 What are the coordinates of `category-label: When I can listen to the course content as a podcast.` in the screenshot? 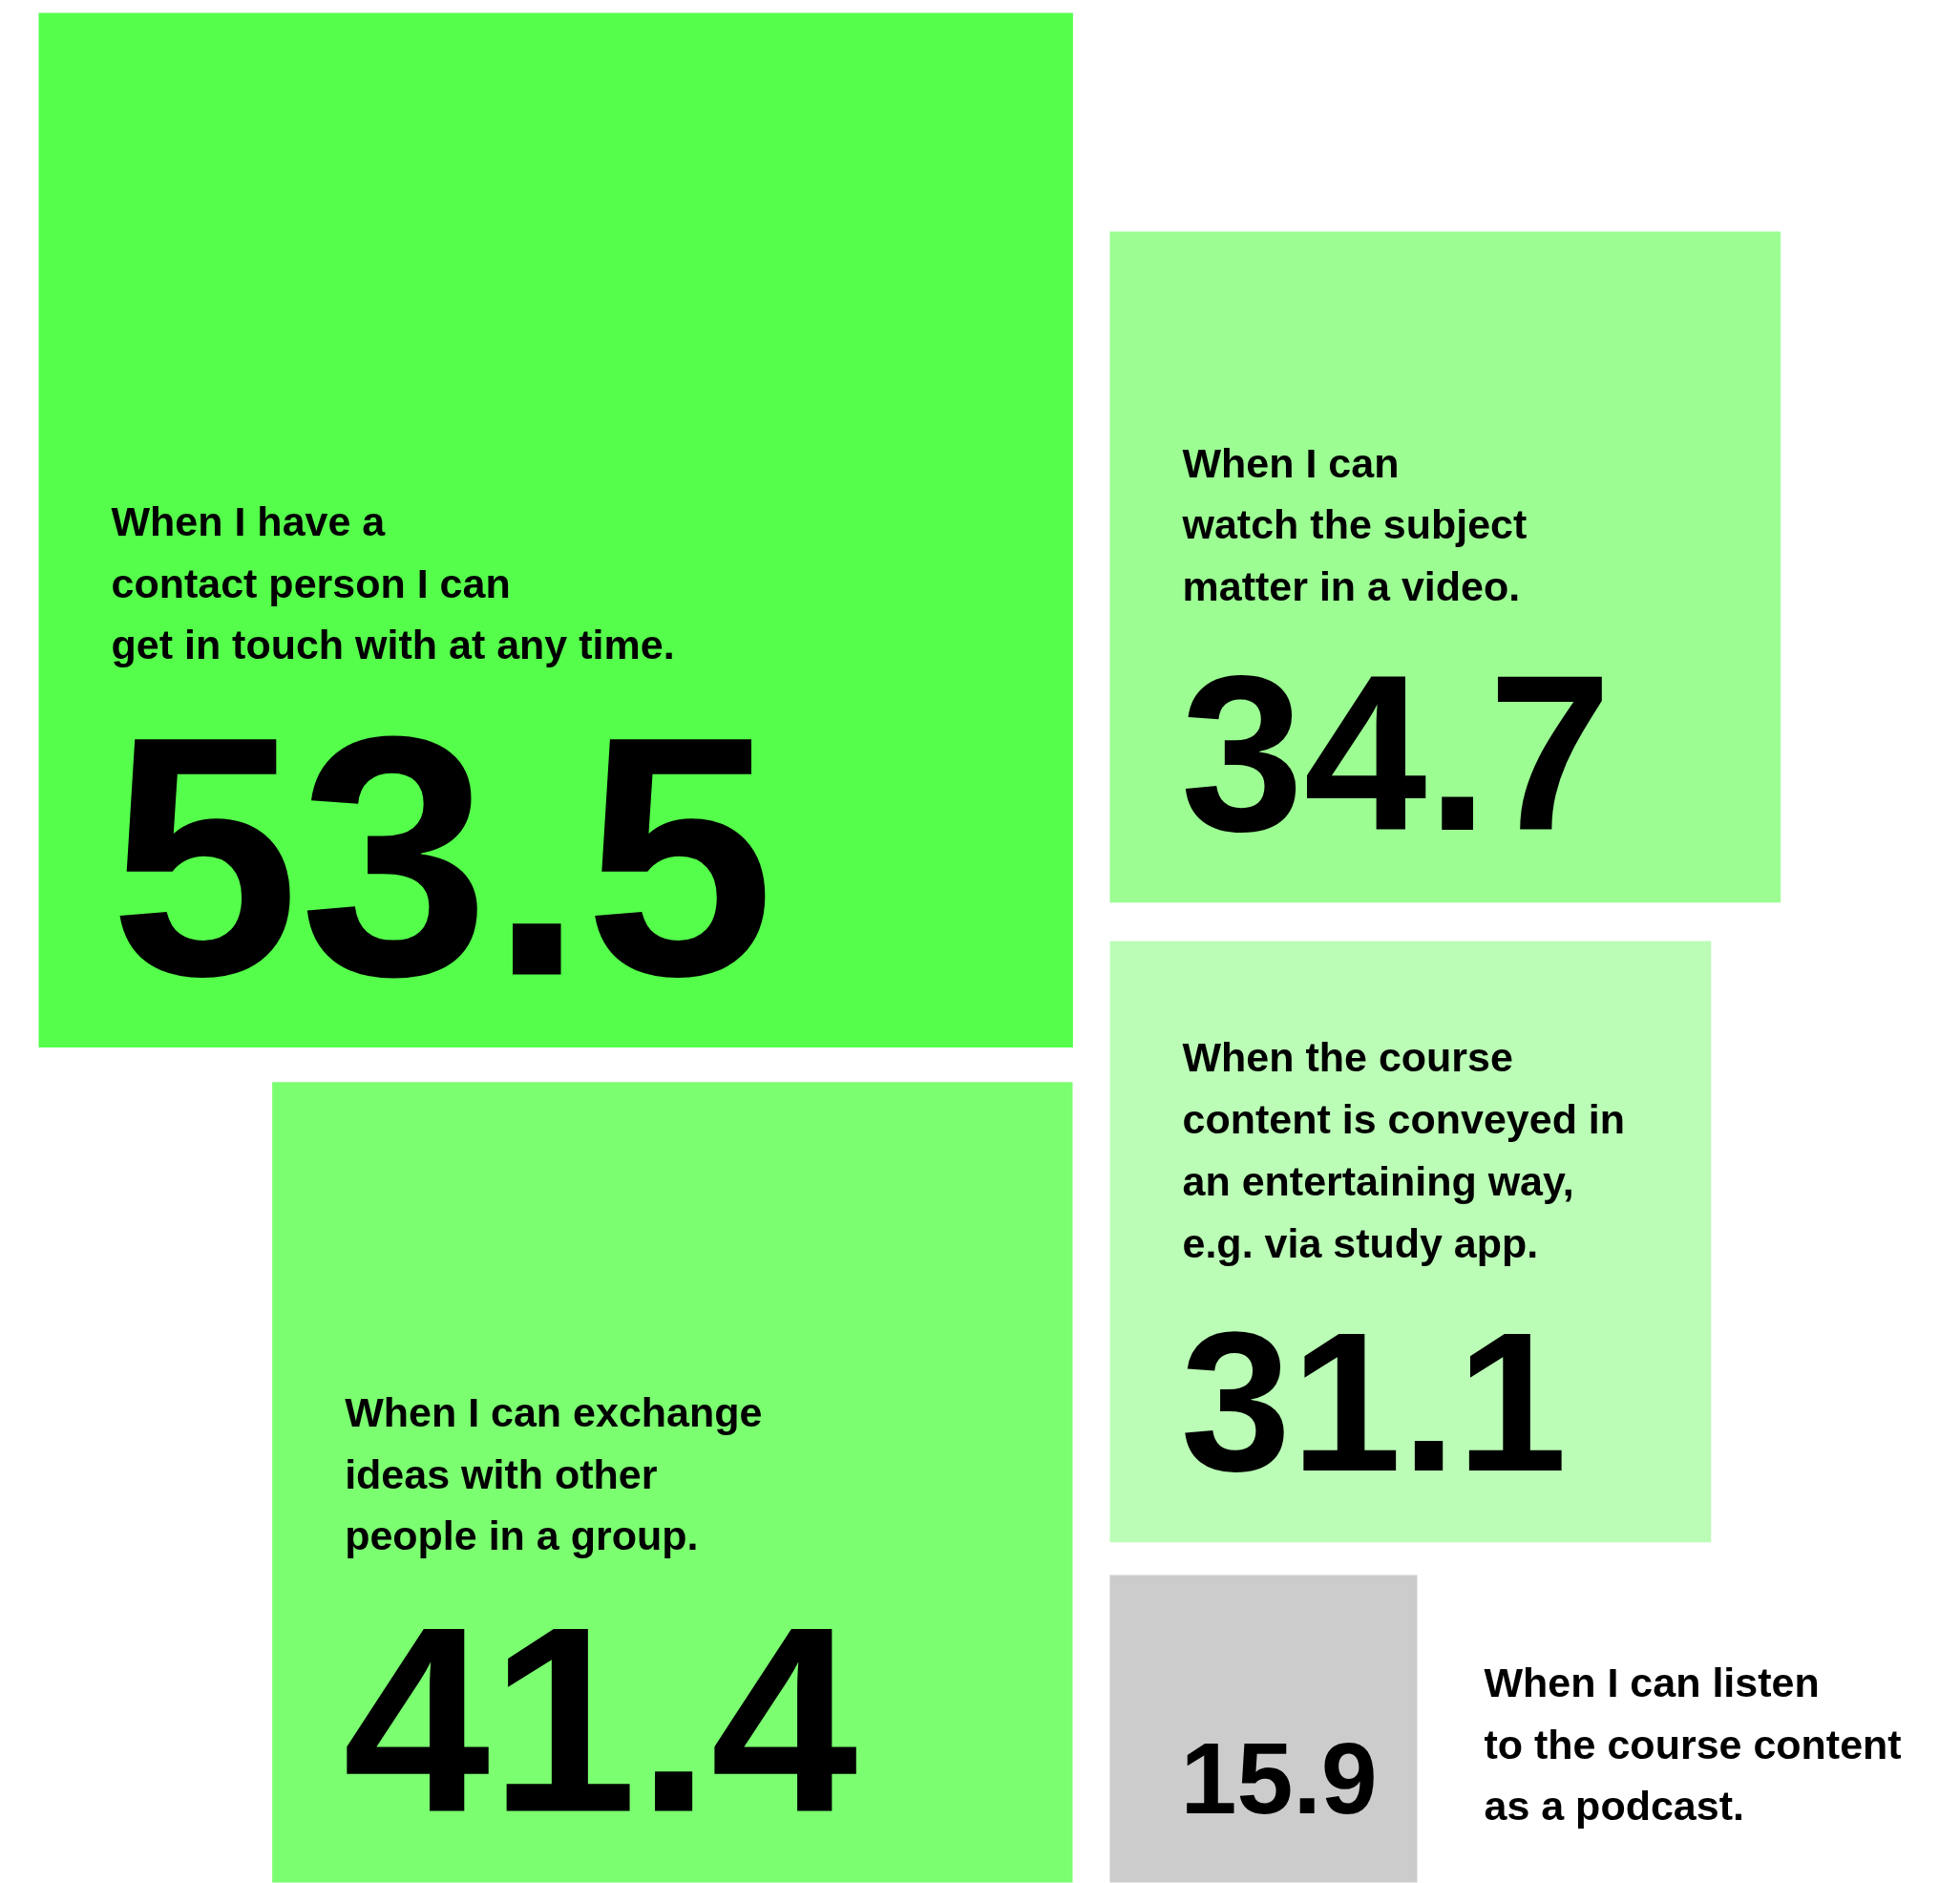 It's located at (1693, 1744).